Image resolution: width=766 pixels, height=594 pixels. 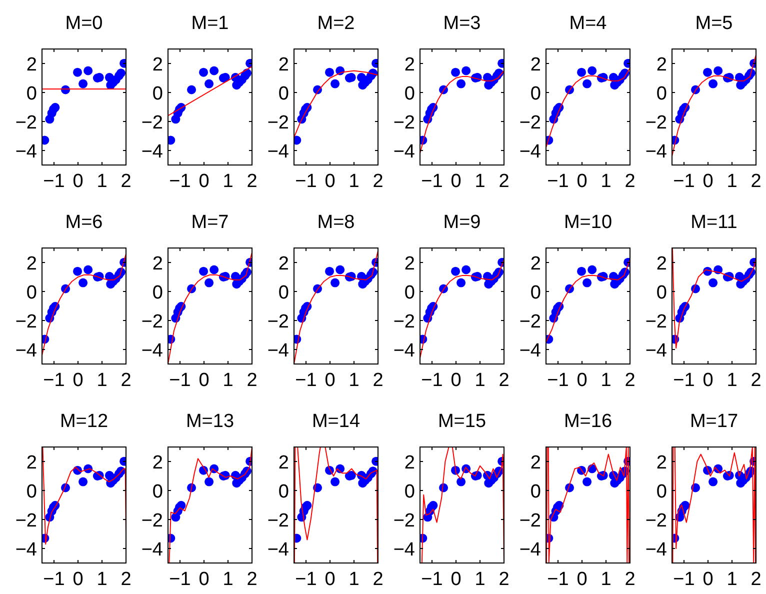 I want to click on chart-title: M=8, so click(x=336, y=222).